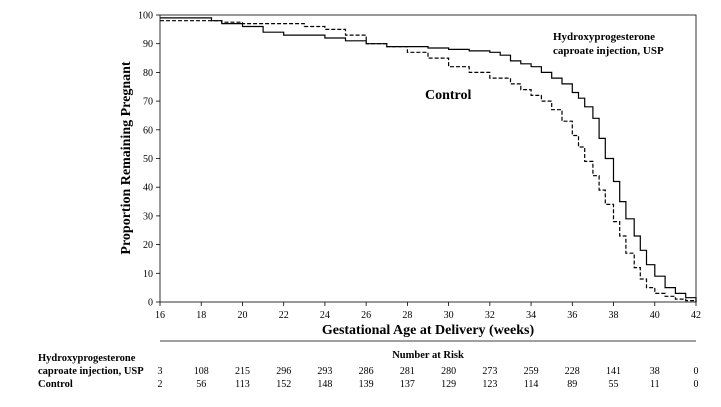  What do you see at coordinates (148, 44) in the screenshot?
I see `y-tick-label: 90` at bounding box center [148, 44].